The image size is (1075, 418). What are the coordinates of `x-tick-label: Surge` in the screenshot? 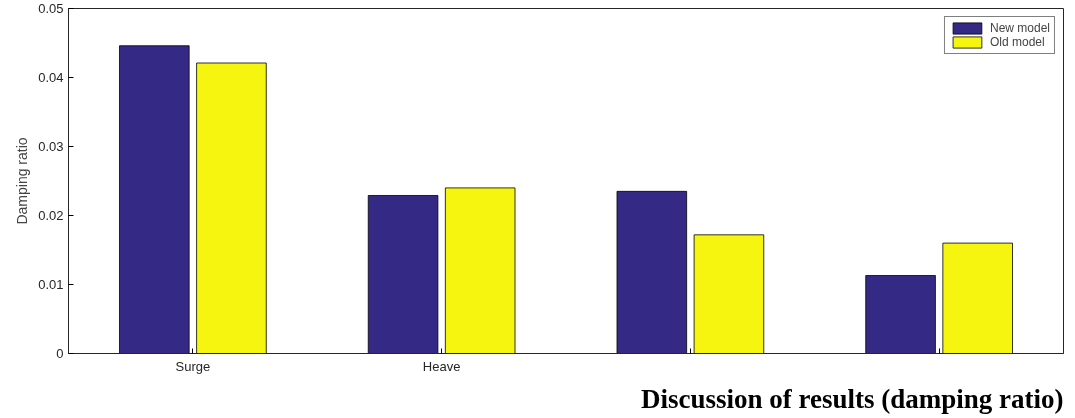 It's located at (193, 366).